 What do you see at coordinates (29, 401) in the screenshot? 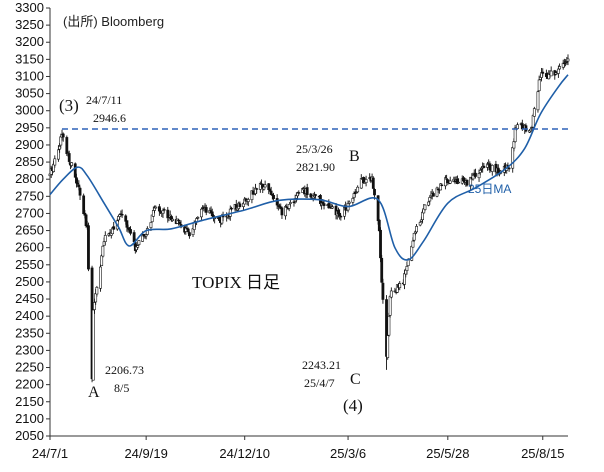
I see `y-tick-label: 2150` at bounding box center [29, 401].